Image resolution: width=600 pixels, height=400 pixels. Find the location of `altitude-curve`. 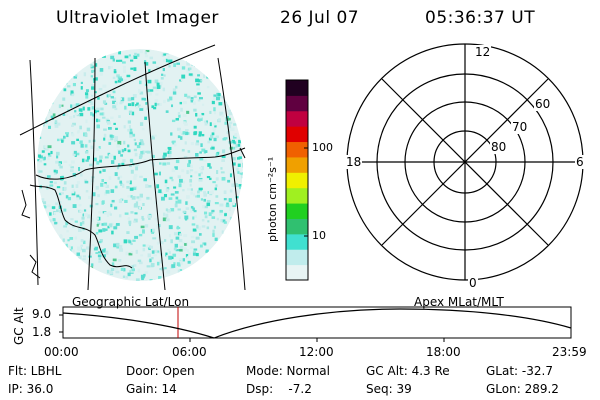

altitude-curve is located at coordinates (317, 323).